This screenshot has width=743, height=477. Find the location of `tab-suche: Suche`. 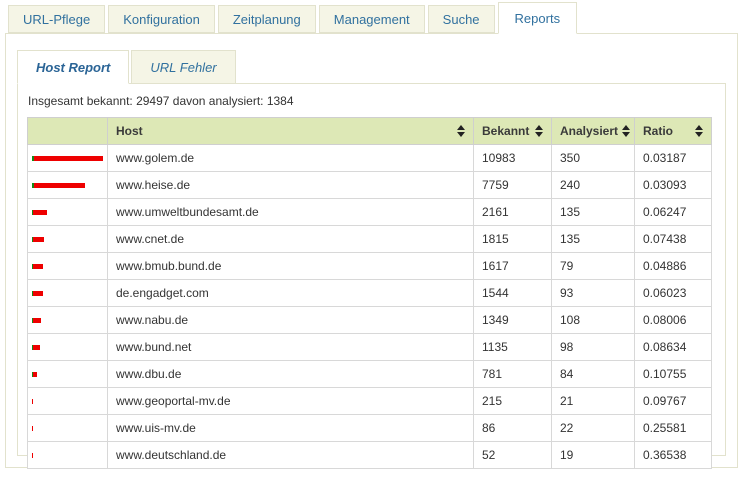

tab-suche: Suche is located at coordinates (461, 19).